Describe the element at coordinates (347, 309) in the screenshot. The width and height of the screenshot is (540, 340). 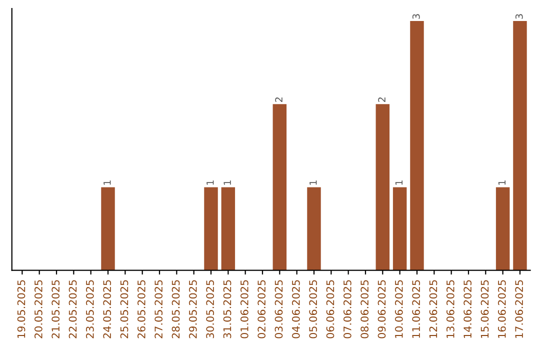
I see `x-tick-label: 07.06.2025` at that location.